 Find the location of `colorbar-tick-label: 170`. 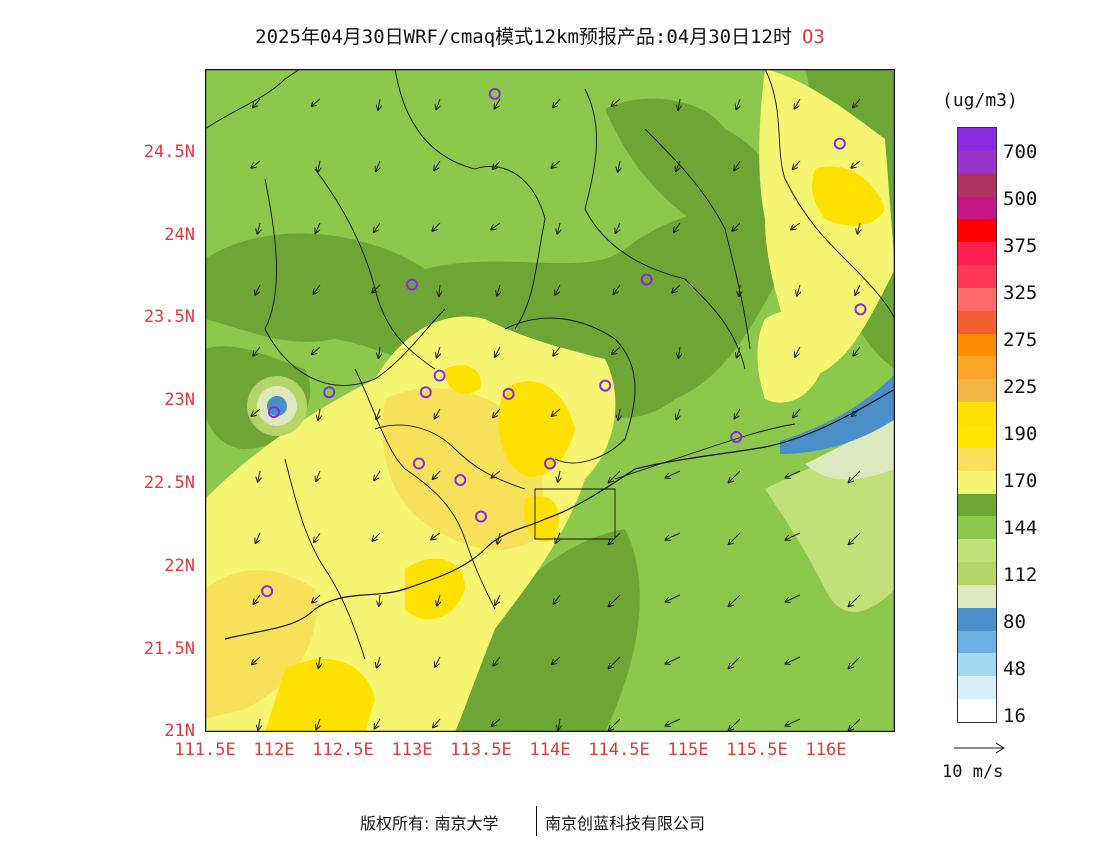

colorbar-tick-label: 170 is located at coordinates (1020, 481).